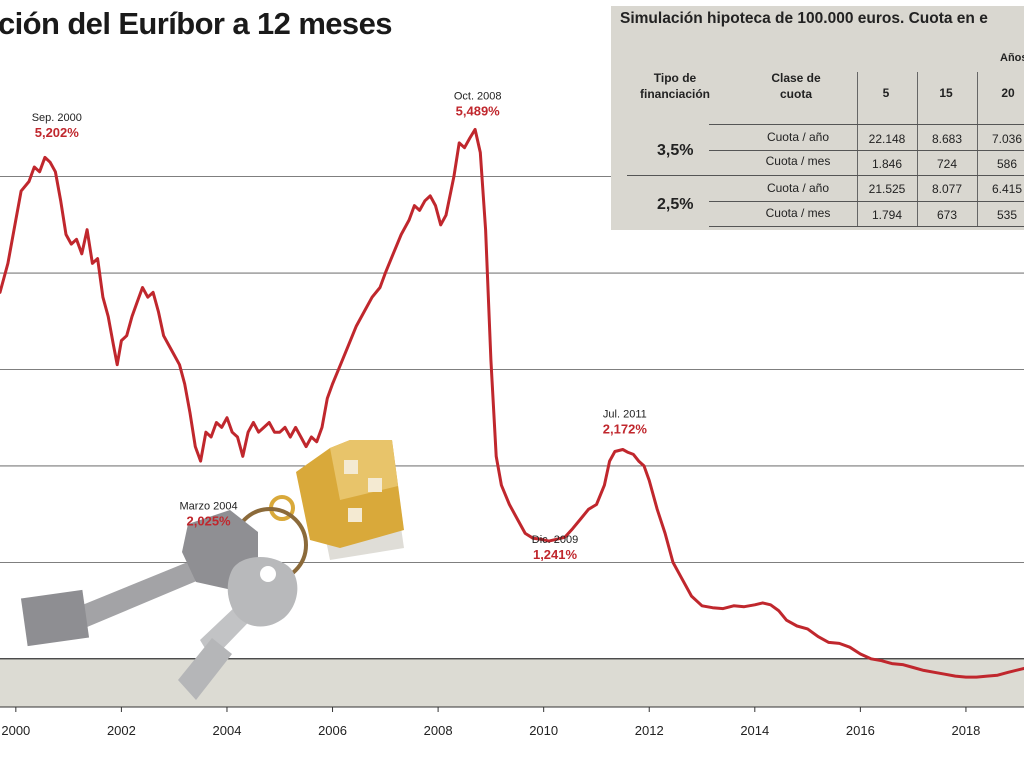 Image resolution: width=1024 pixels, height=768 pixels. I want to click on col-header-tipo-line-1: Tipo de, so click(675, 78).